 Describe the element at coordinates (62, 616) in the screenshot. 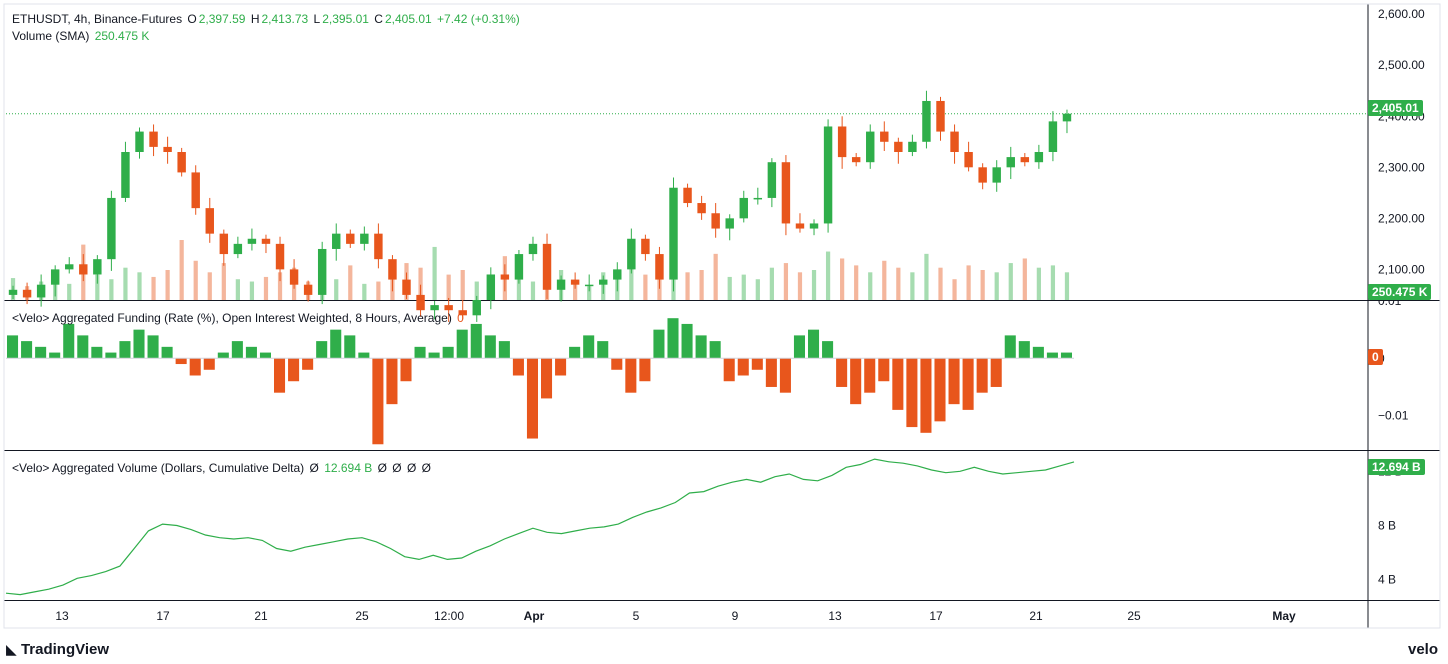

I see `time-tick-label: 13` at that location.